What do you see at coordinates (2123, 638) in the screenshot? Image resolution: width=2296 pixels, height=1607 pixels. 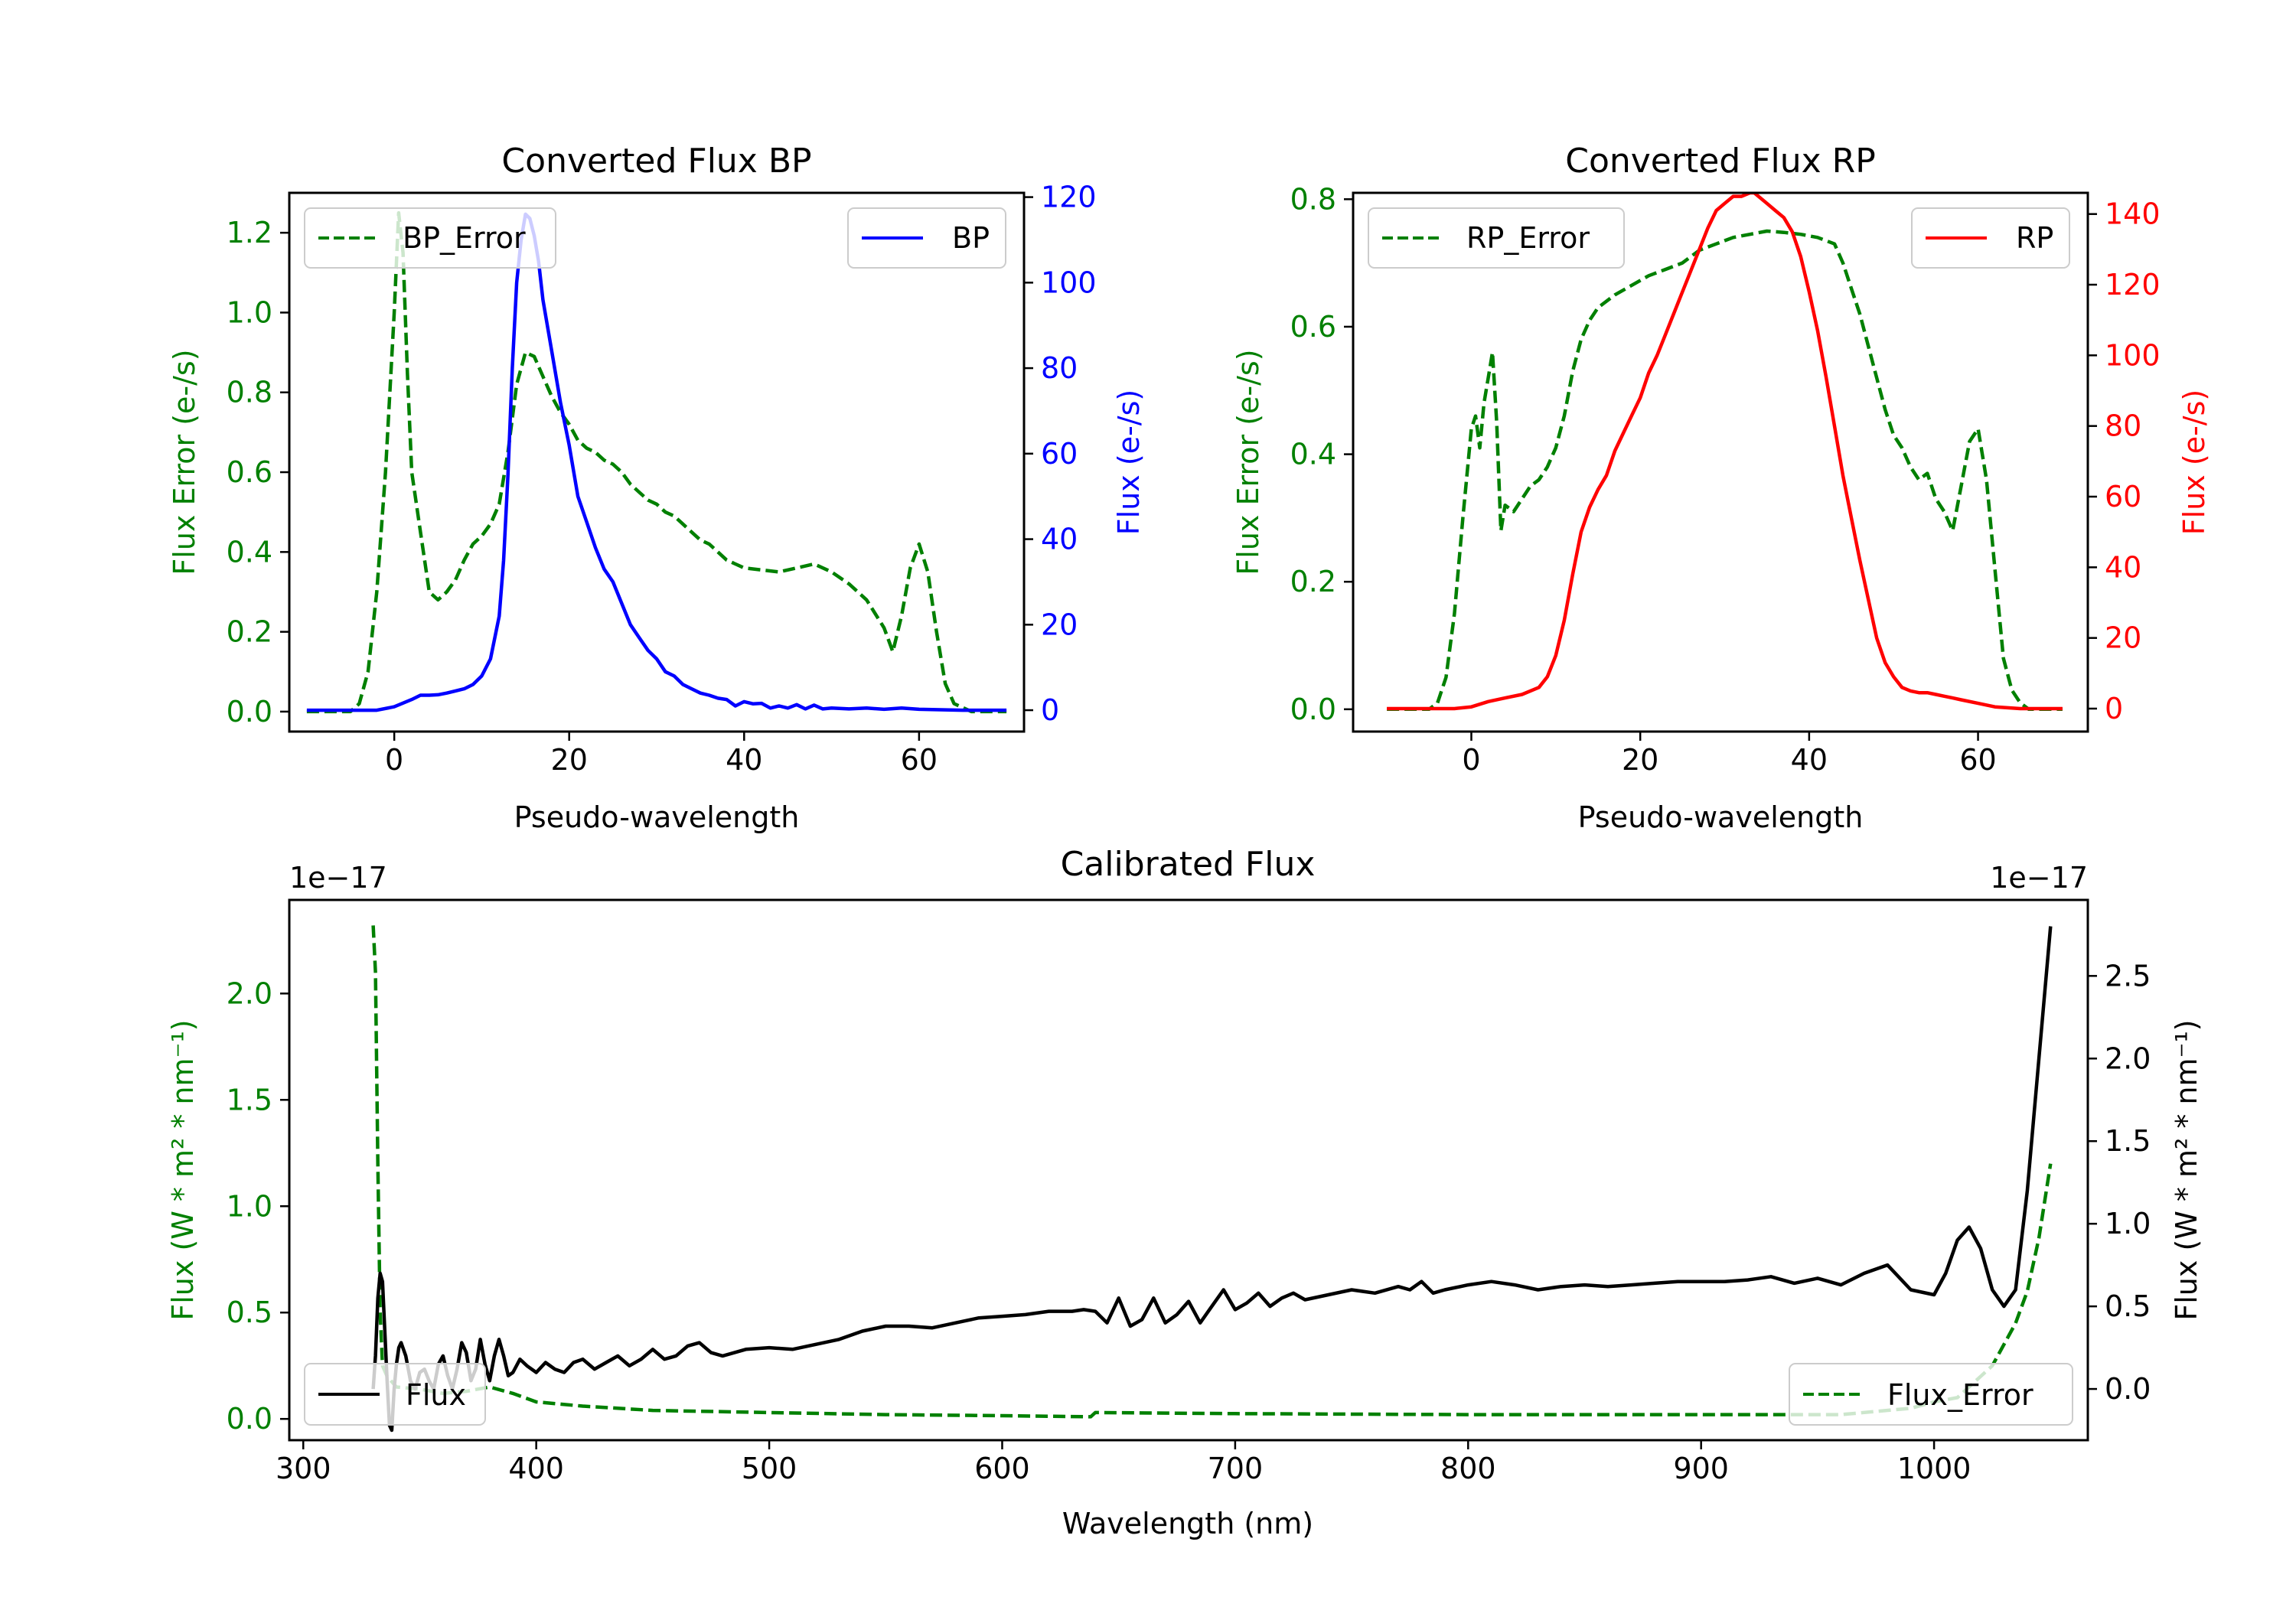 I see `rp-y-right-tick-label: 20` at bounding box center [2123, 638].